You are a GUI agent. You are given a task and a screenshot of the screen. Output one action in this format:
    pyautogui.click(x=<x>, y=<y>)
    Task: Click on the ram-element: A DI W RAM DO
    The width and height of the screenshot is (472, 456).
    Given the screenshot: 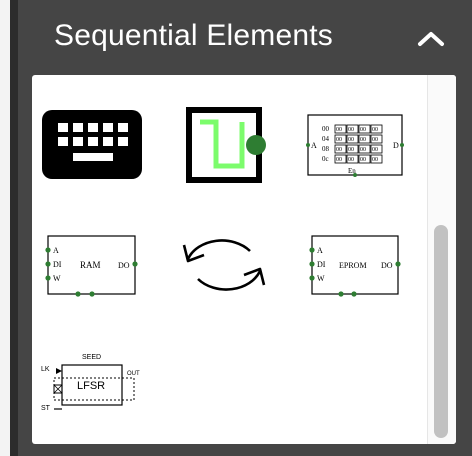 What is the action you would take?
    pyautogui.click(x=99, y=276)
    